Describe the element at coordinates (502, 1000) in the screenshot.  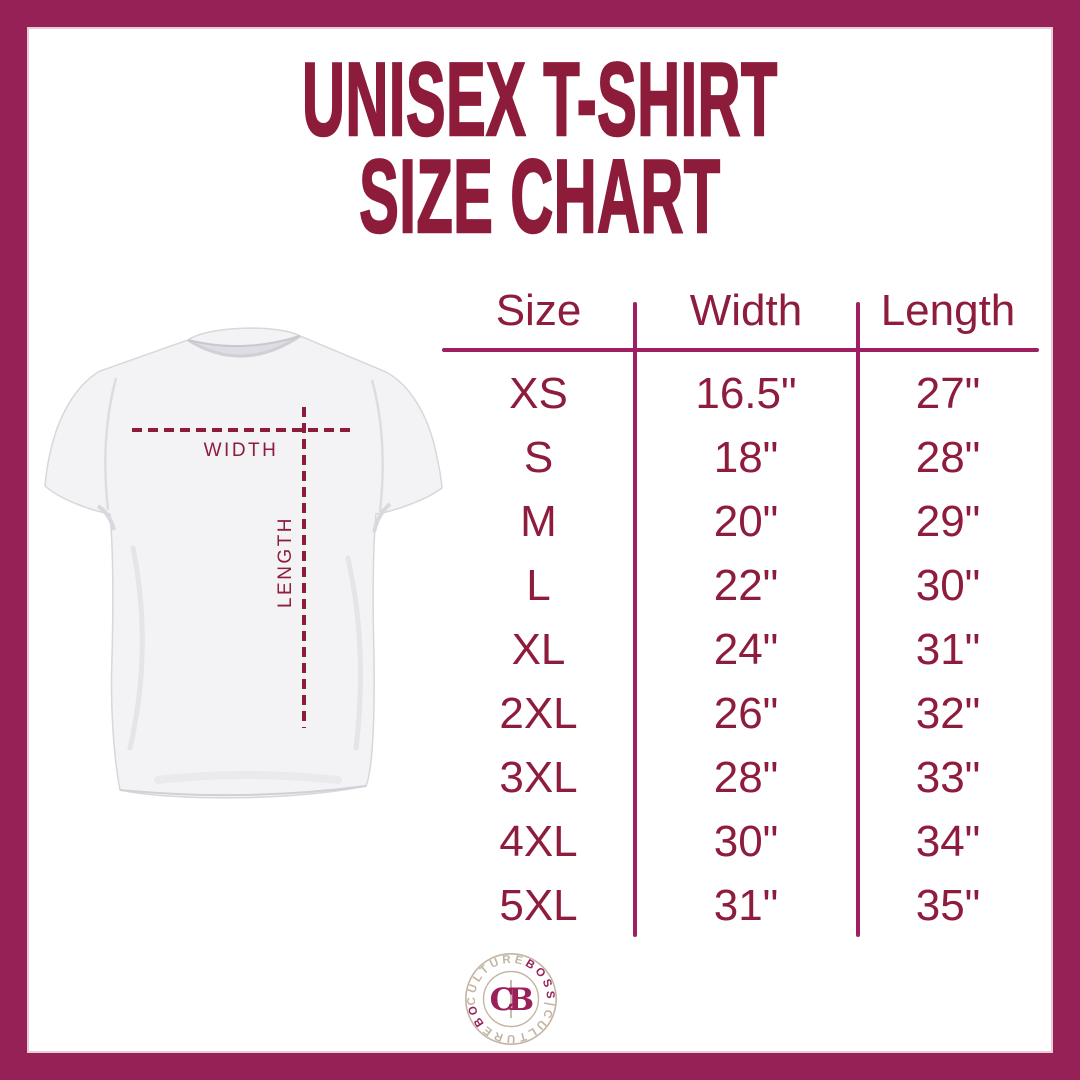
I see `logo-letter-c: C` at that location.